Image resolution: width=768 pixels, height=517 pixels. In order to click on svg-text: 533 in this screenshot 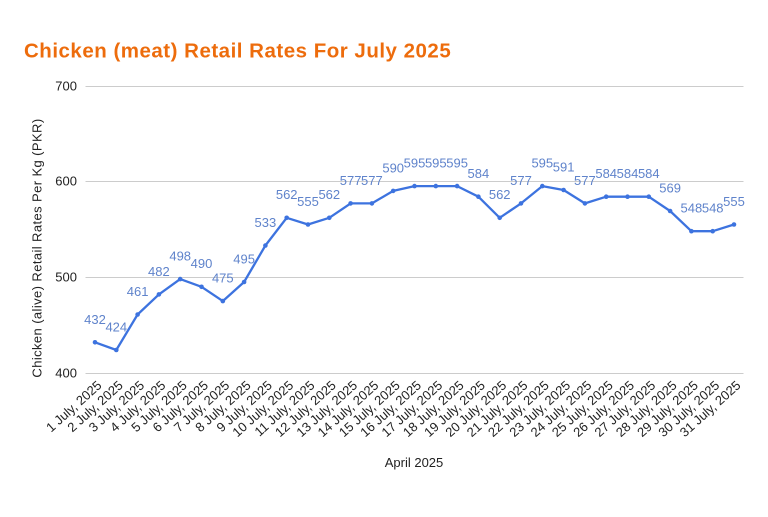, I will do `click(266, 222)`.